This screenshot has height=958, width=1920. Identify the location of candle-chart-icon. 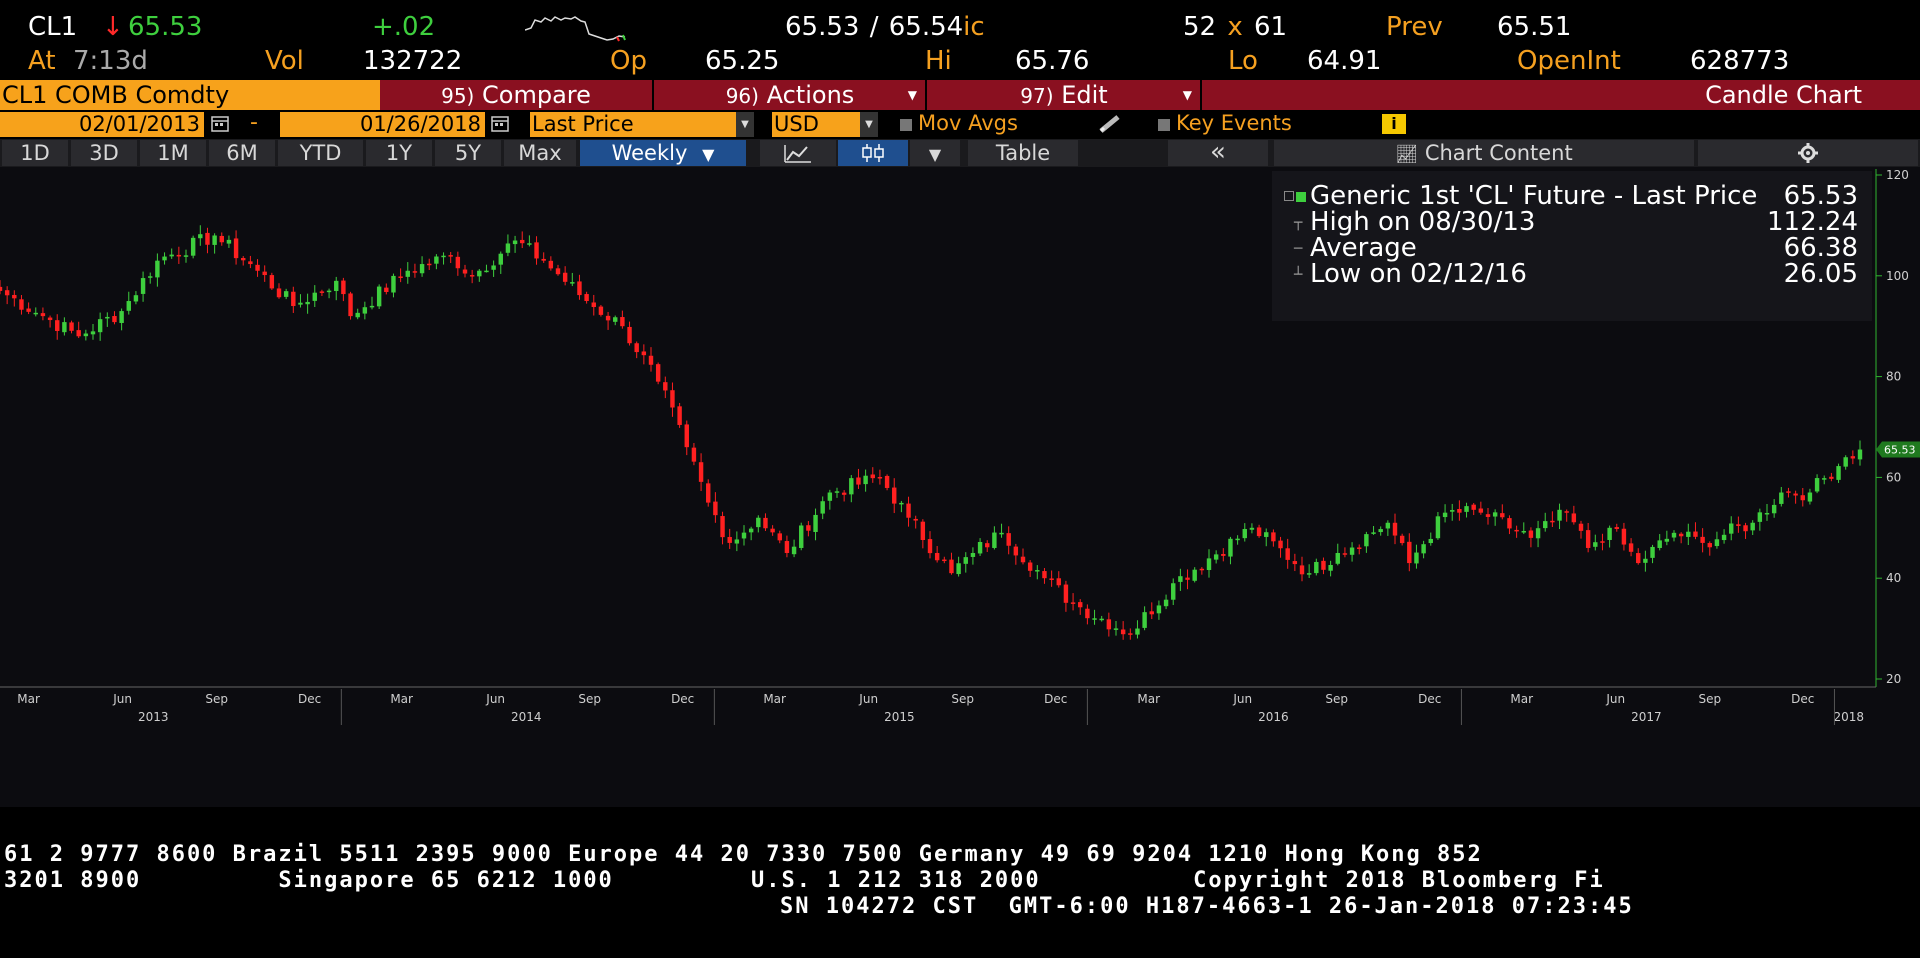
(873, 153).